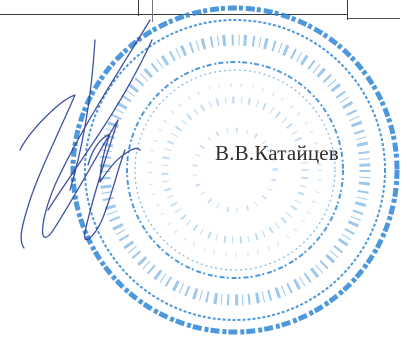 Image resolution: width=410 pixels, height=350 pixels. What do you see at coordinates (374, 18) in the screenshot?
I see `table-horizontal-rule-right` at bounding box center [374, 18].